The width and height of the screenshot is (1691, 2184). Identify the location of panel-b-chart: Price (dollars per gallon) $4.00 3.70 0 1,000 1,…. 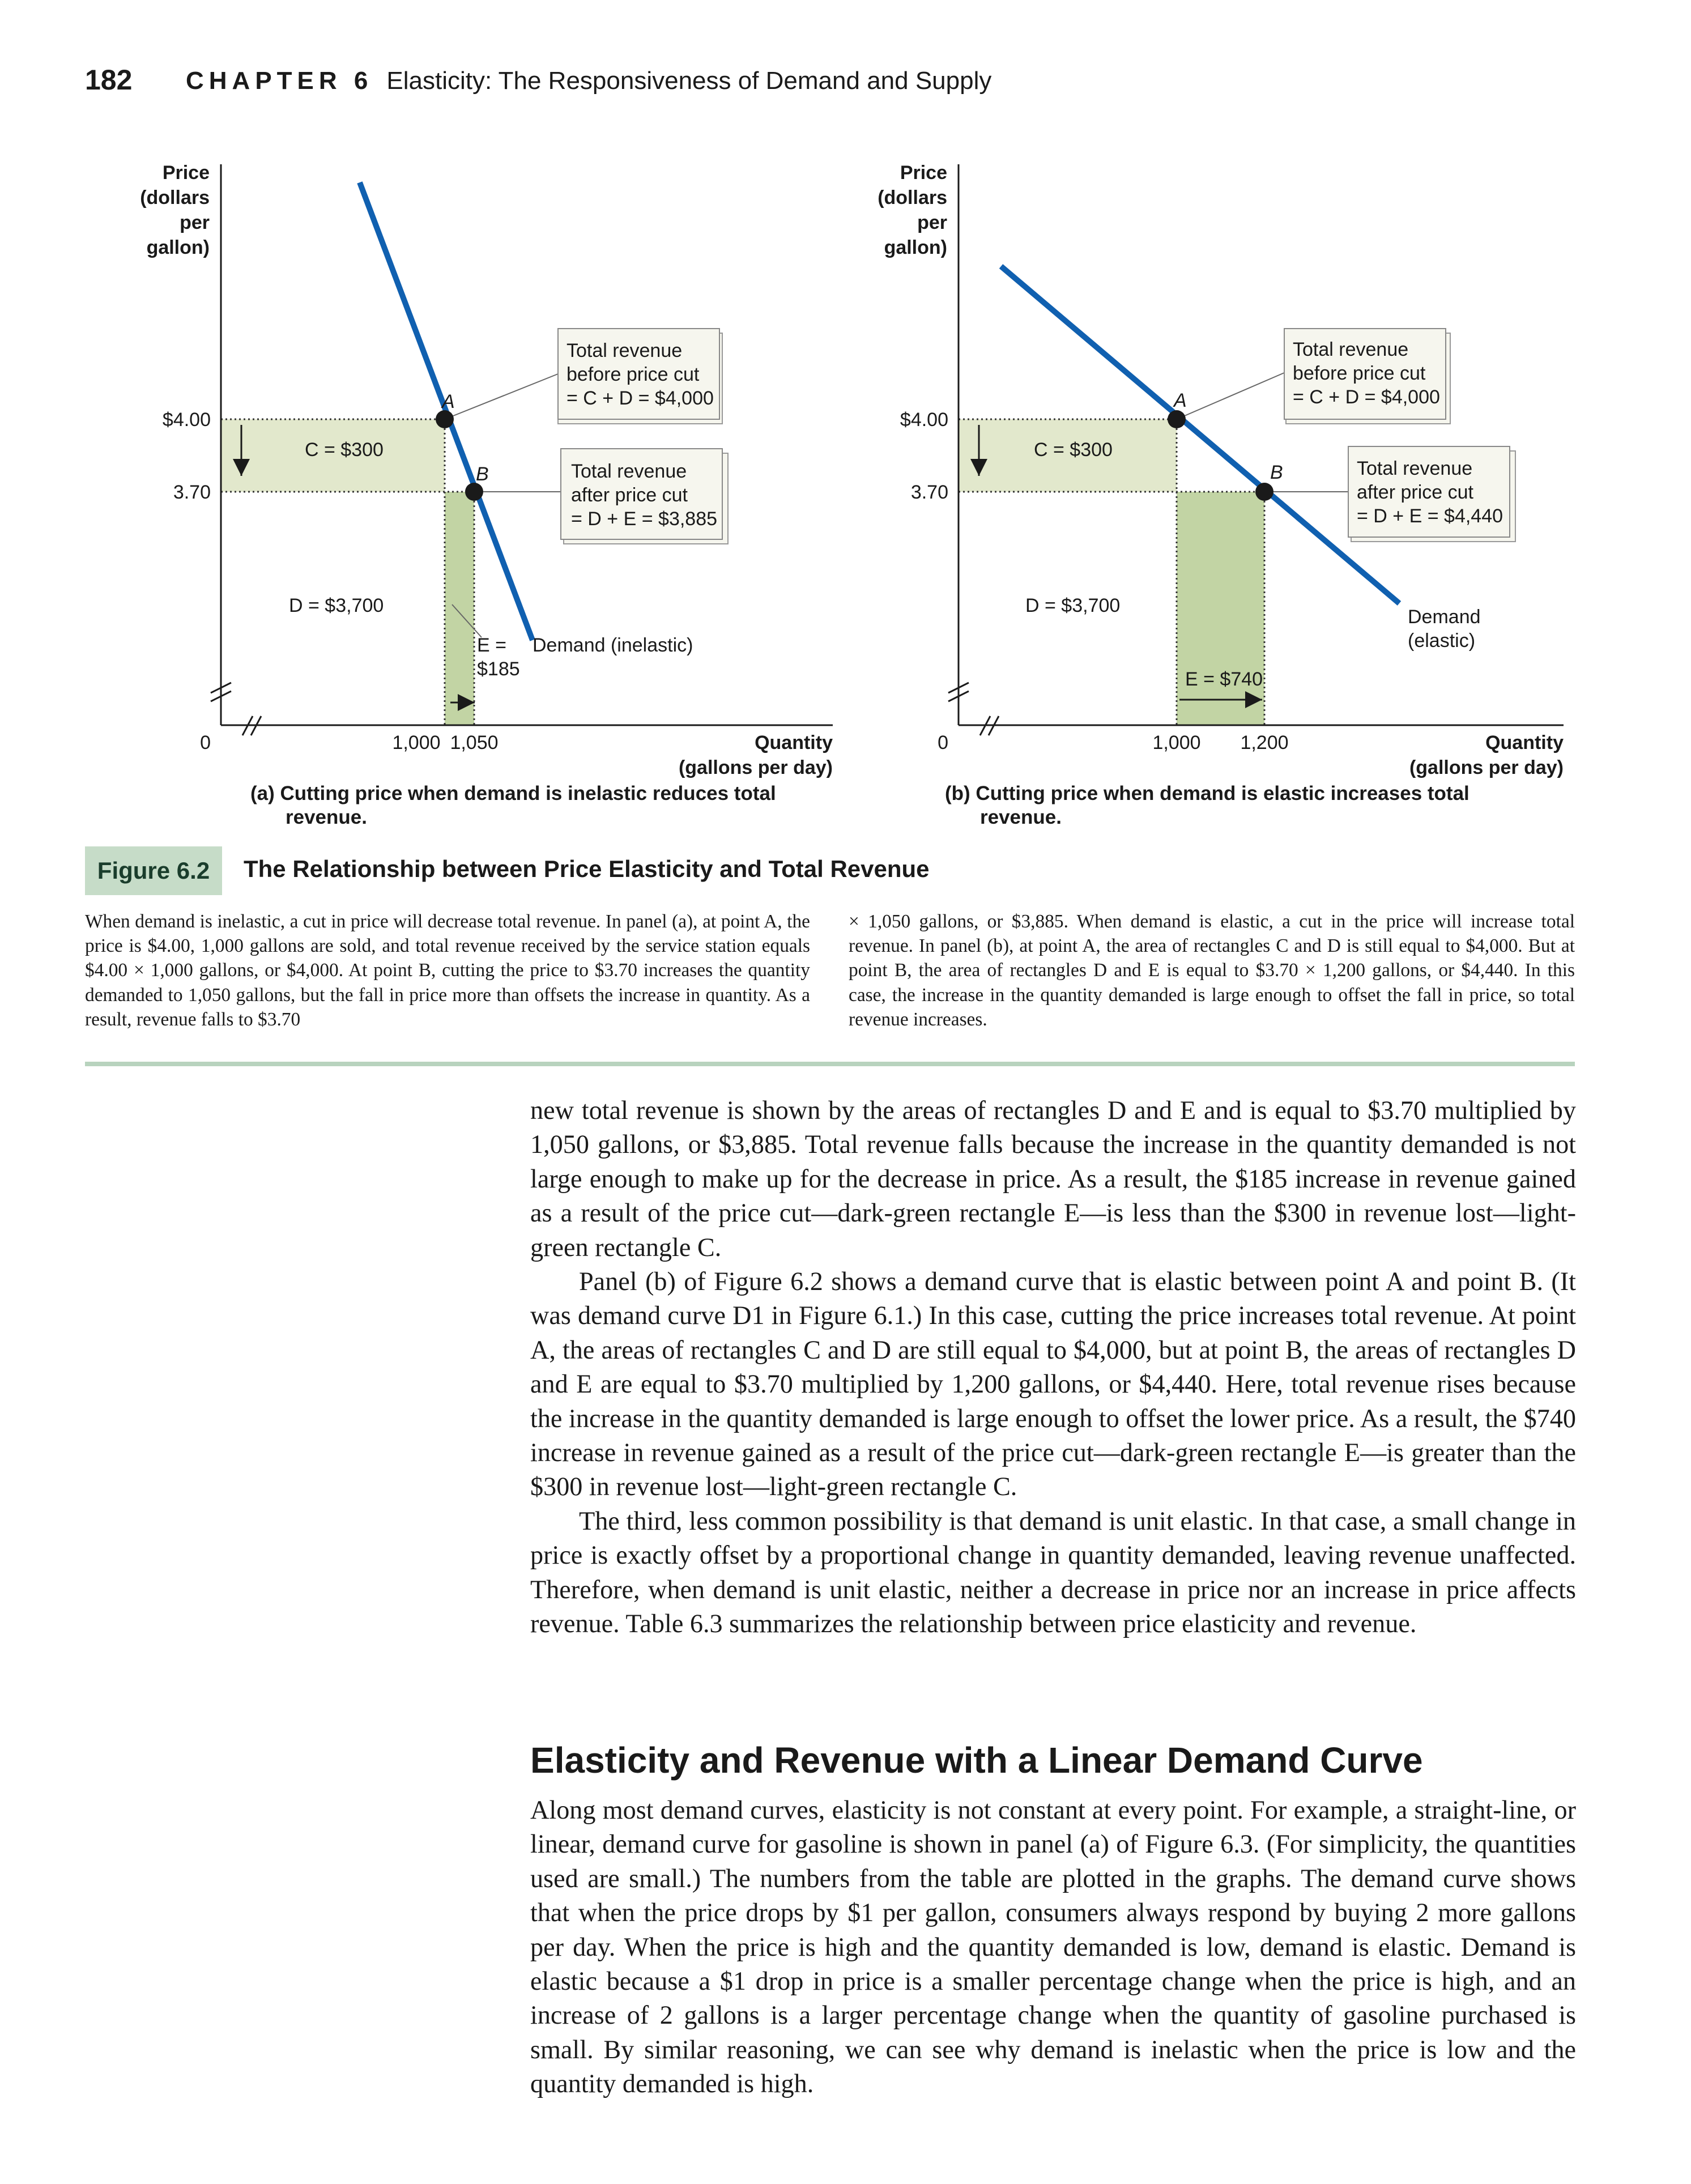
(1221, 470).